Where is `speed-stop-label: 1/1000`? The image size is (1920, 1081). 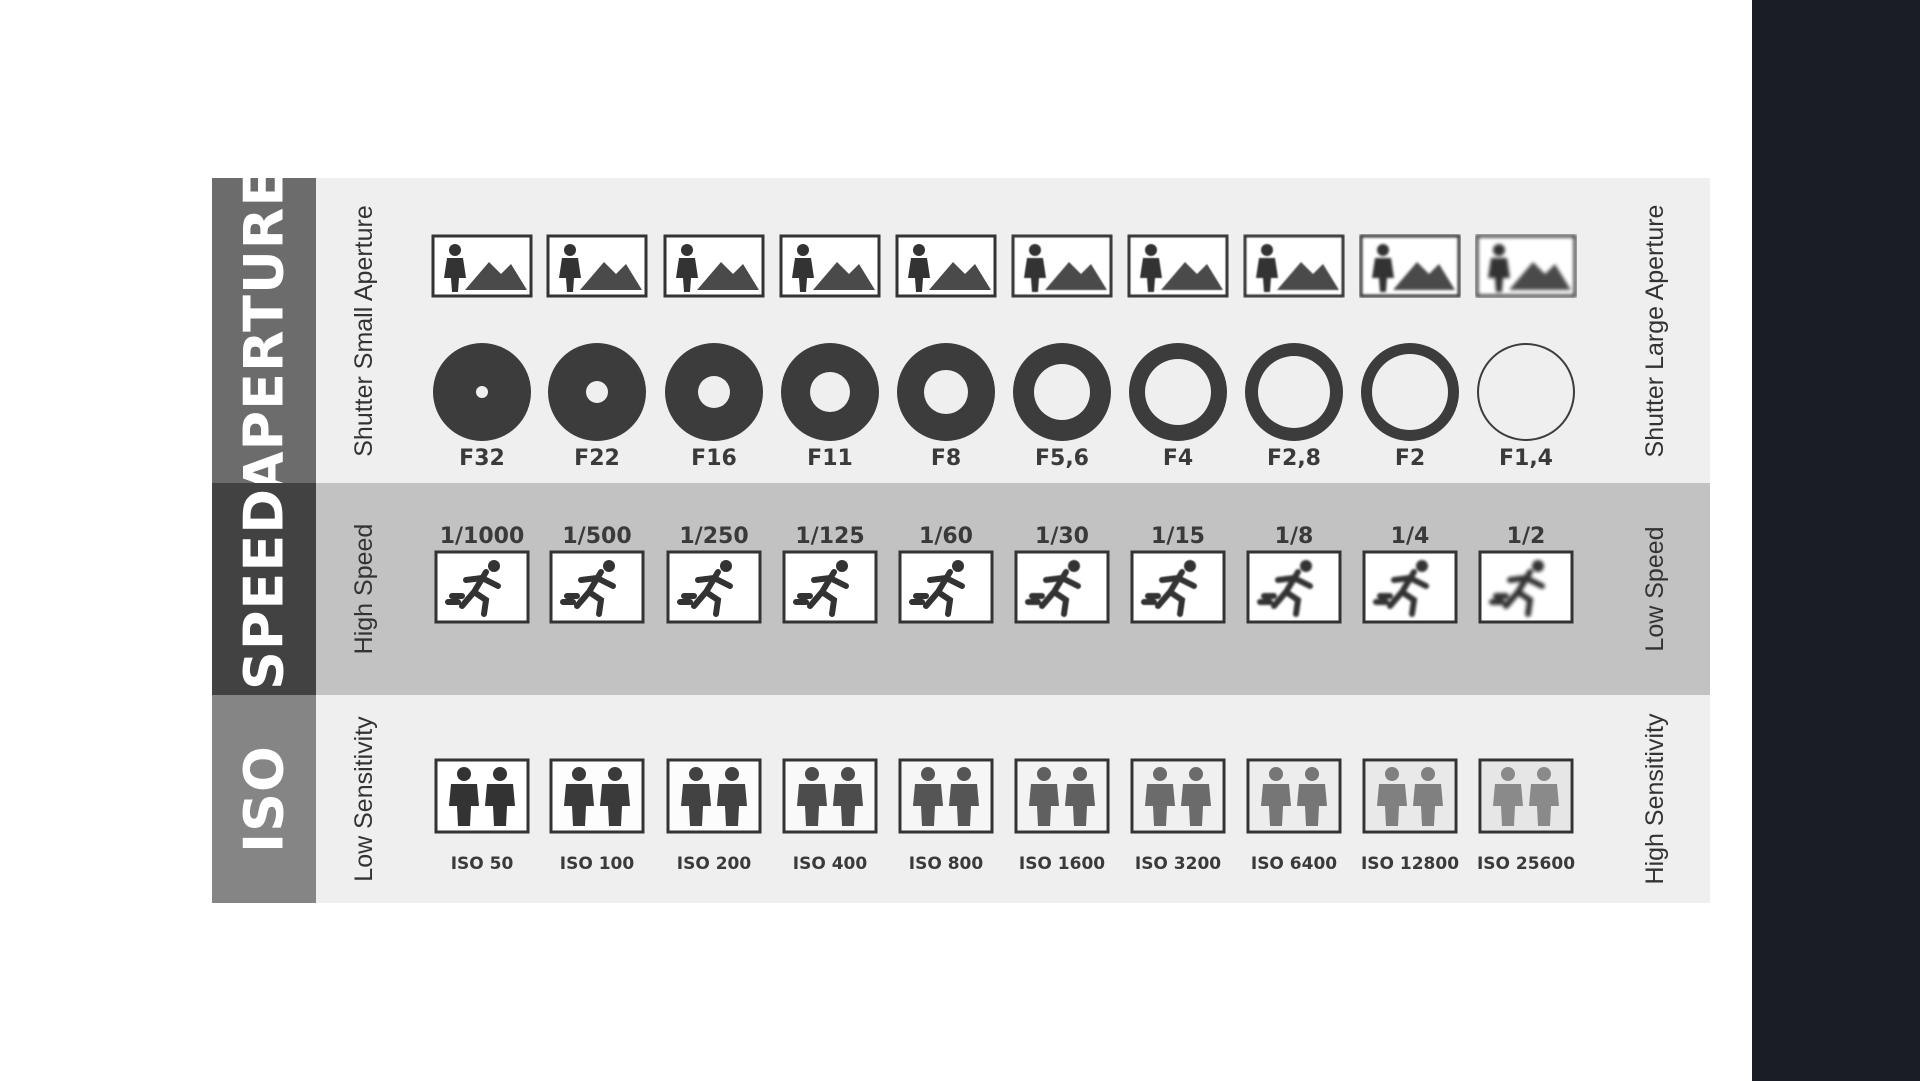 speed-stop-label: 1/1000 is located at coordinates (482, 536).